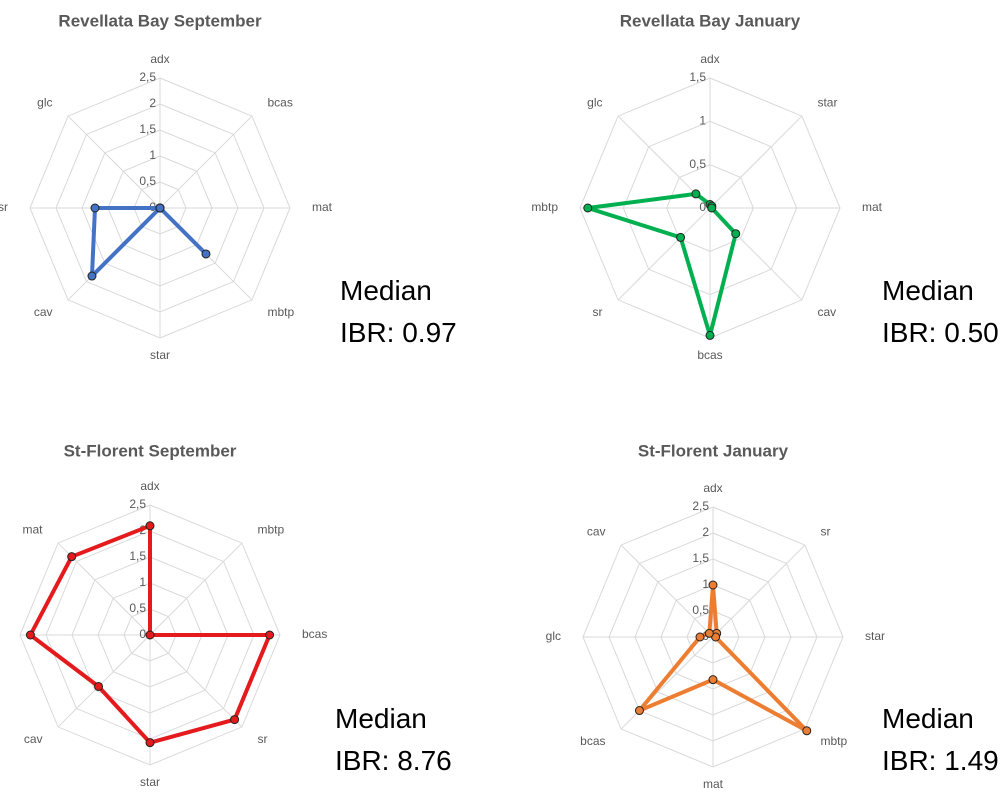  What do you see at coordinates (940, 760) in the screenshot?
I see `annotation: IBR: 1.49` at bounding box center [940, 760].